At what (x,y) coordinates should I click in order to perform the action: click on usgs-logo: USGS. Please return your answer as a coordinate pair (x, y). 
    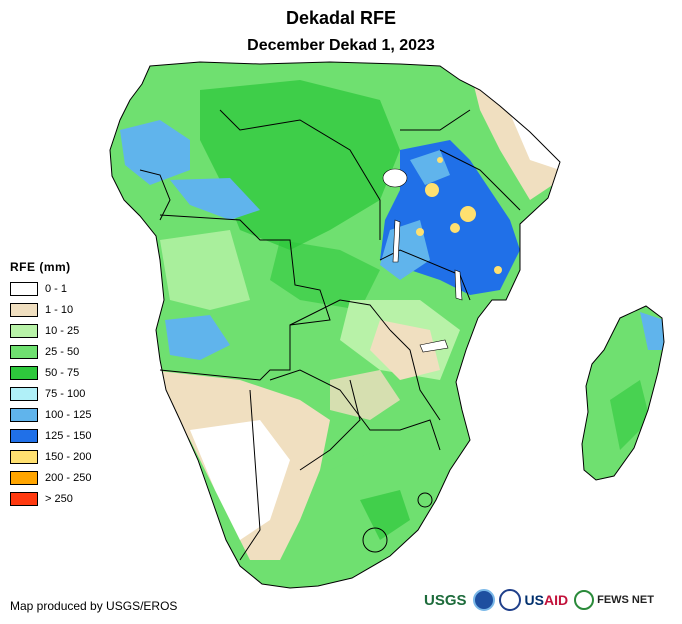
    Looking at the image, I should click on (445, 600).